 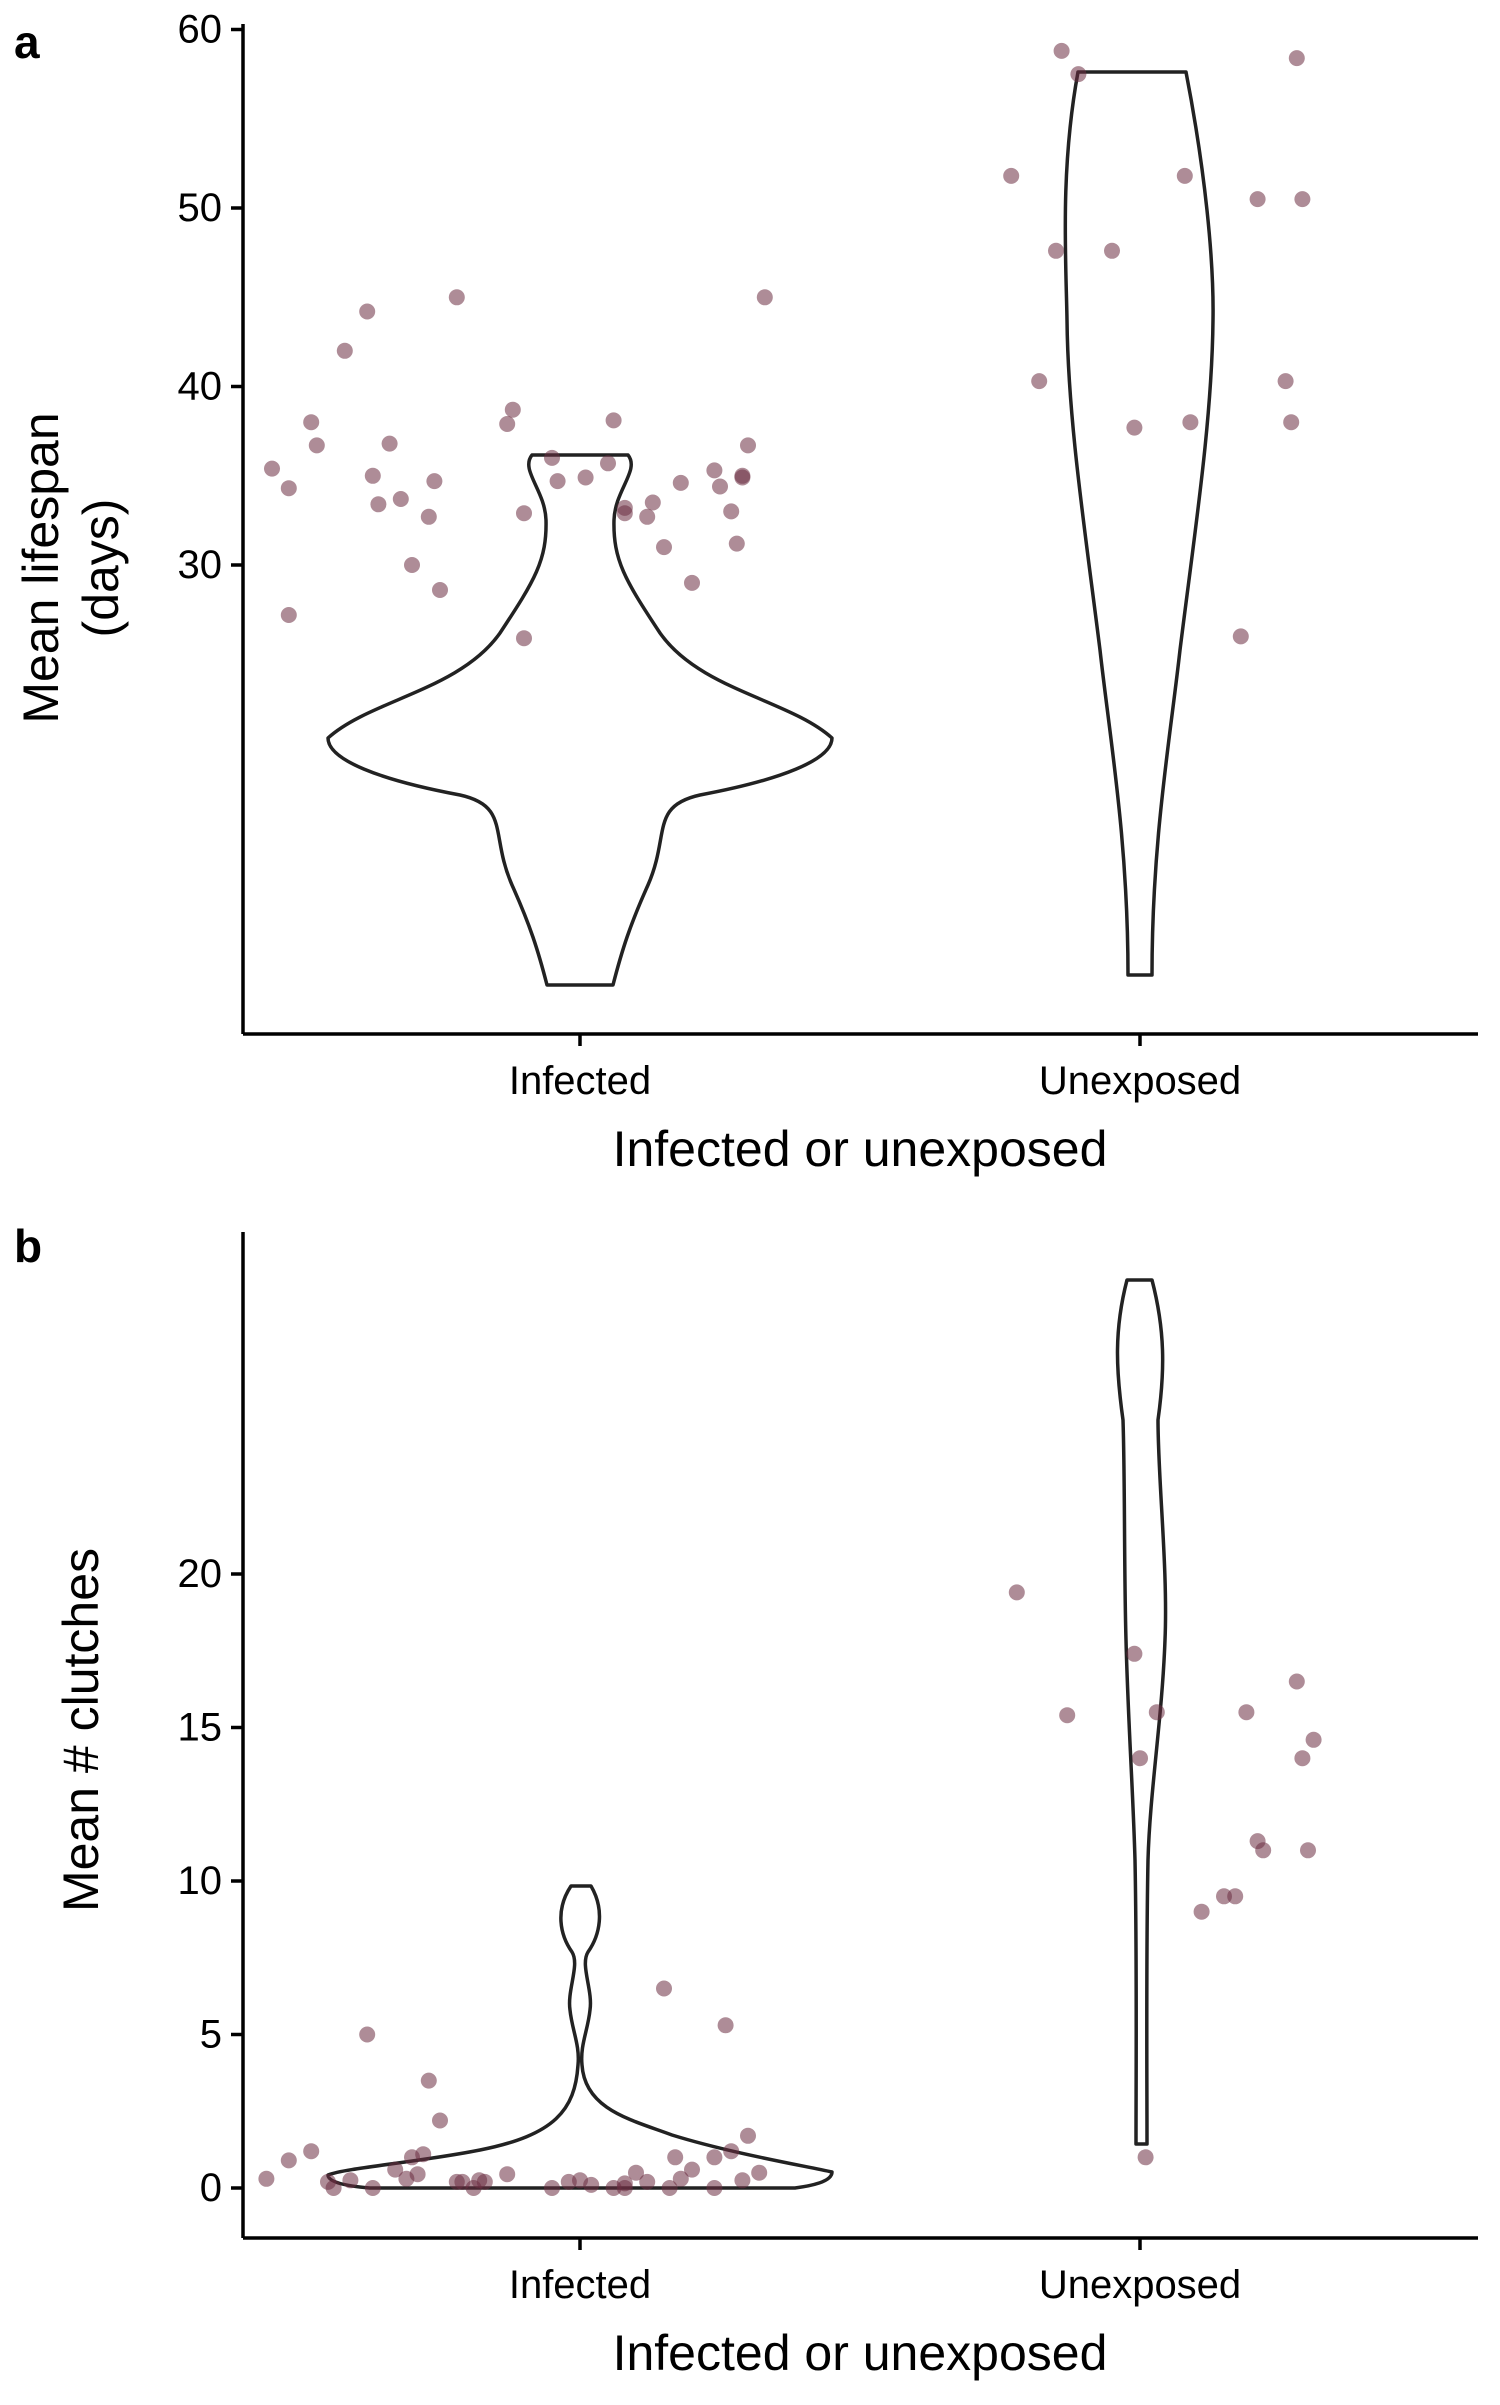 I want to click on panel-b-y-axis-title: Mean # clutches, so click(x=81, y=1730).